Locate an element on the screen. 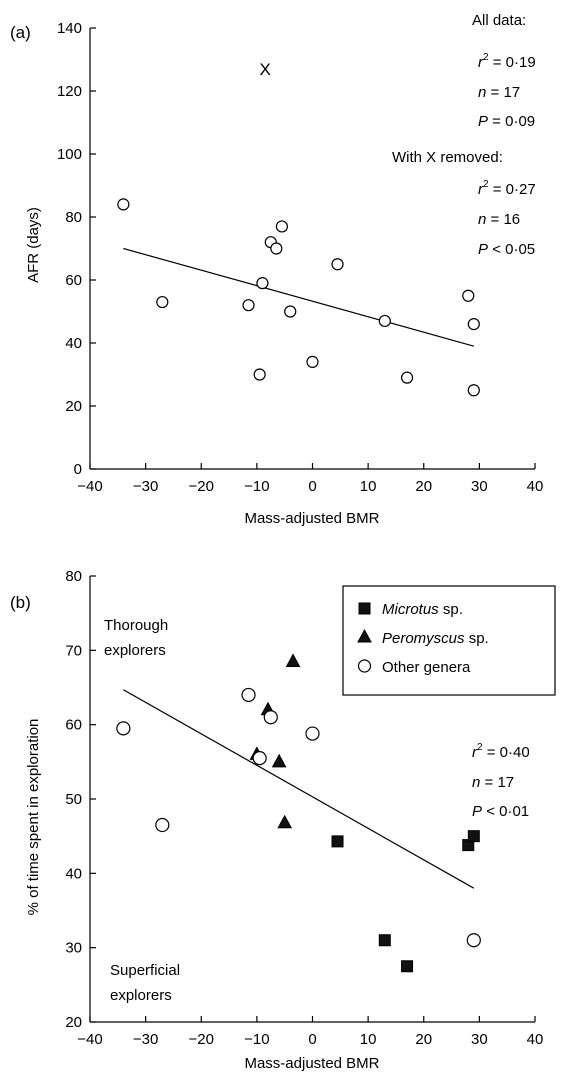 The height and width of the screenshot is (1076, 569). legend: Microtus sp. Peromyscus sp. Other genera is located at coordinates (449, 640).